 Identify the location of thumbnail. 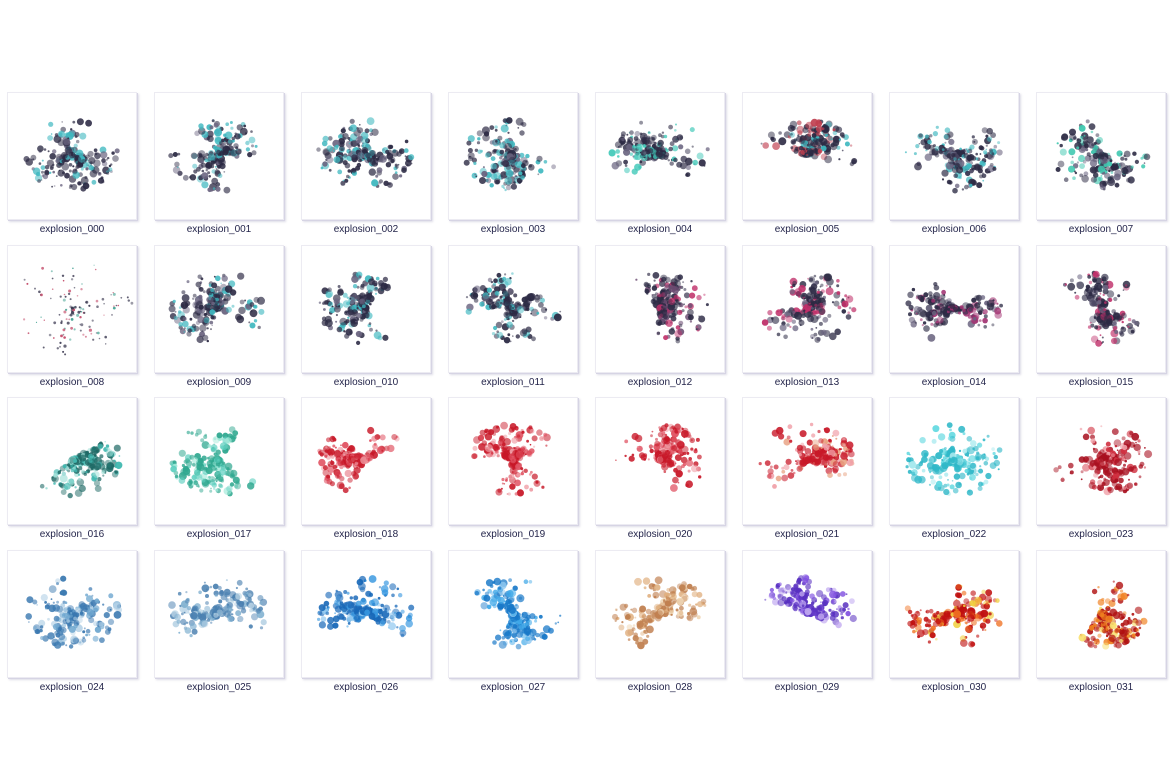
(72, 308).